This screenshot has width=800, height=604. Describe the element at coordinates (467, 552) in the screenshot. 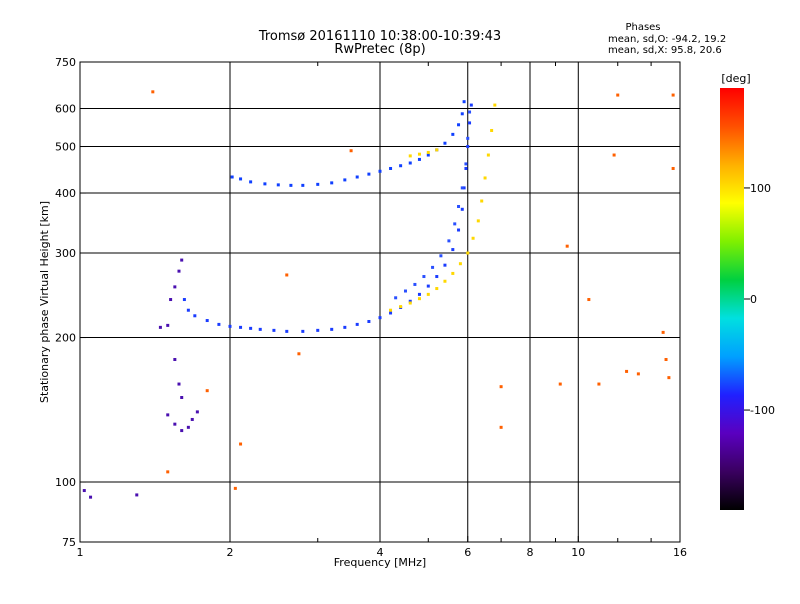

I see `x-tick-label: 6` at that location.